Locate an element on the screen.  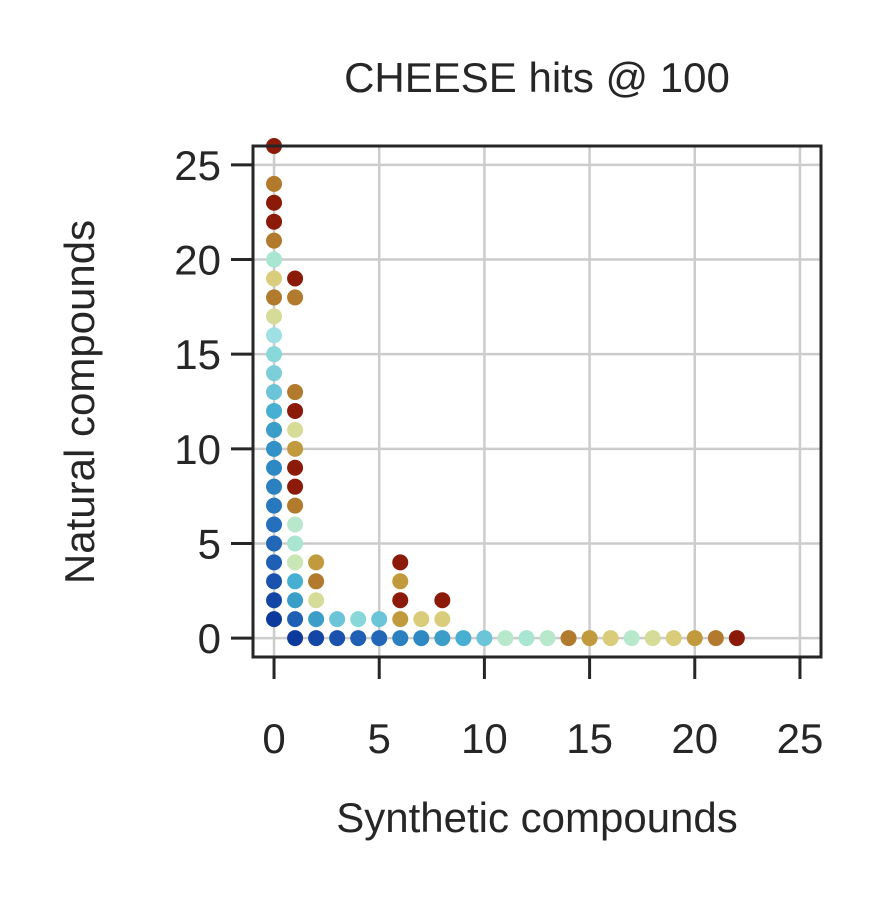
chart-title: CHEESE hits @ 100 is located at coordinates (537, 77).